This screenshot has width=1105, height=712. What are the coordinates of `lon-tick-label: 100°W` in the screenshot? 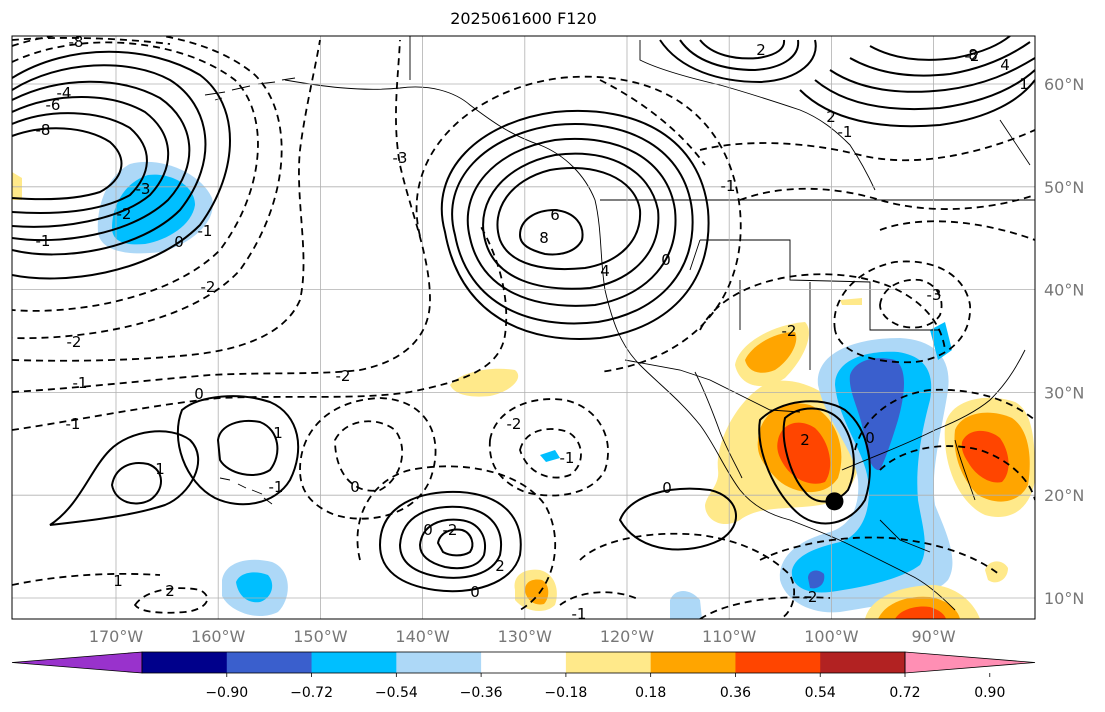 It's located at (831, 636).